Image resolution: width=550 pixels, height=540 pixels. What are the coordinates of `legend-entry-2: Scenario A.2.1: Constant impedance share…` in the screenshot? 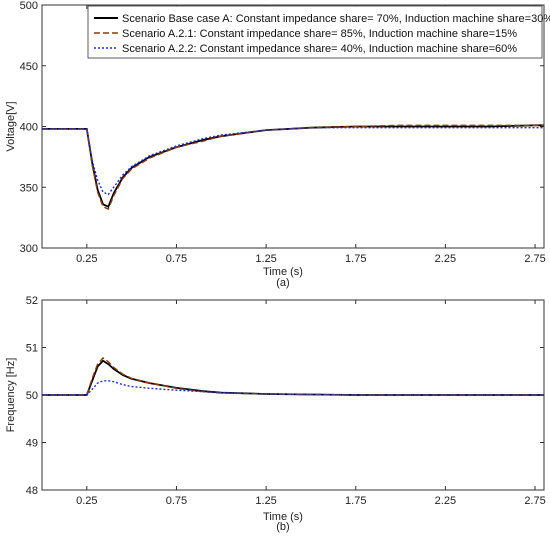 It's located at (319, 34).